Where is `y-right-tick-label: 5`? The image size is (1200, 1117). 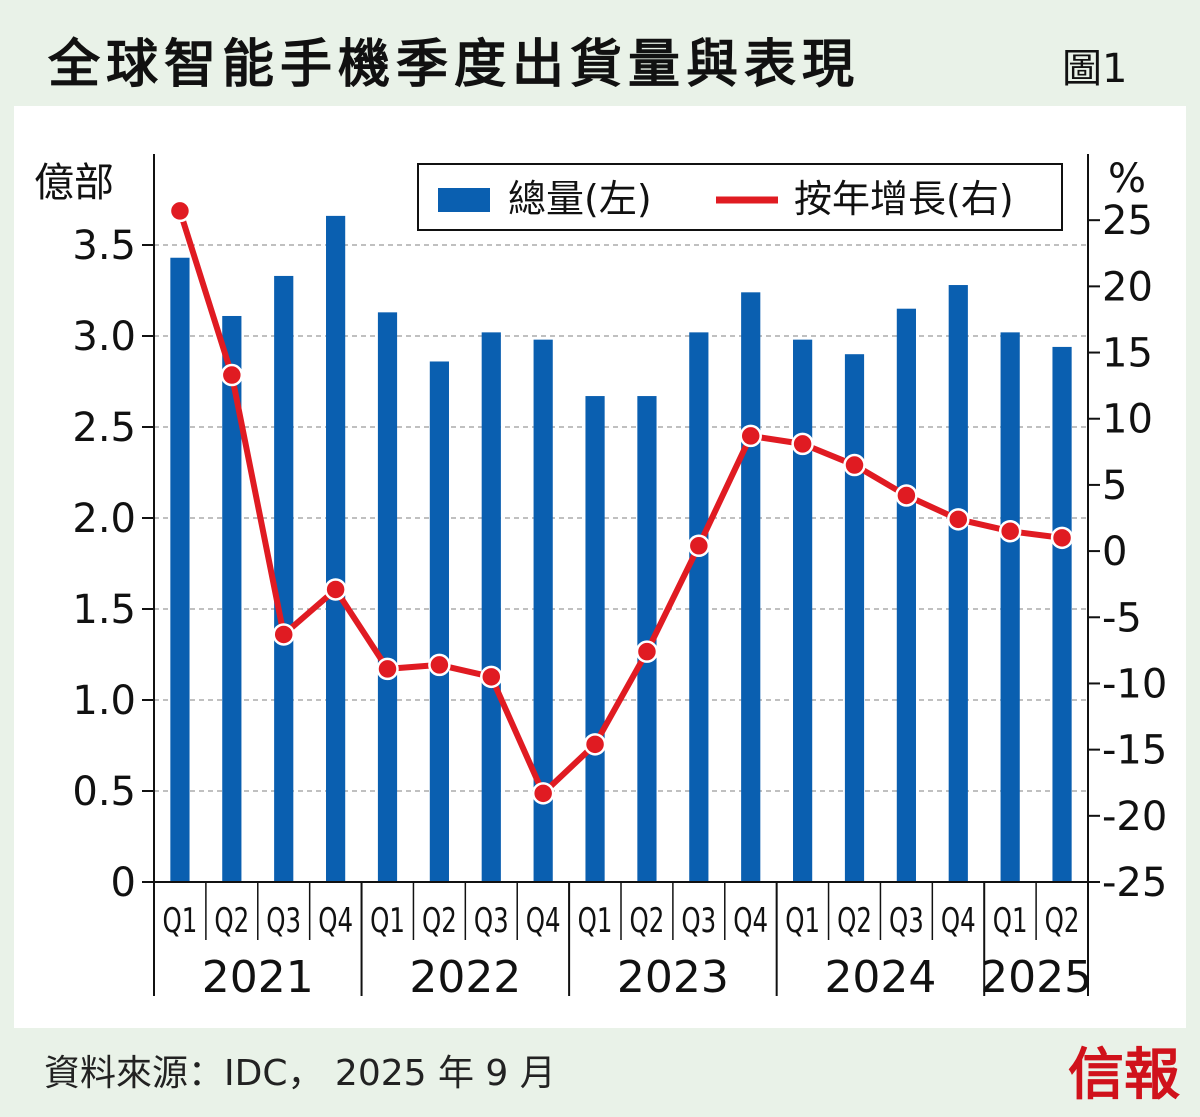 y-right-tick-label: 5 is located at coordinates (1114, 486).